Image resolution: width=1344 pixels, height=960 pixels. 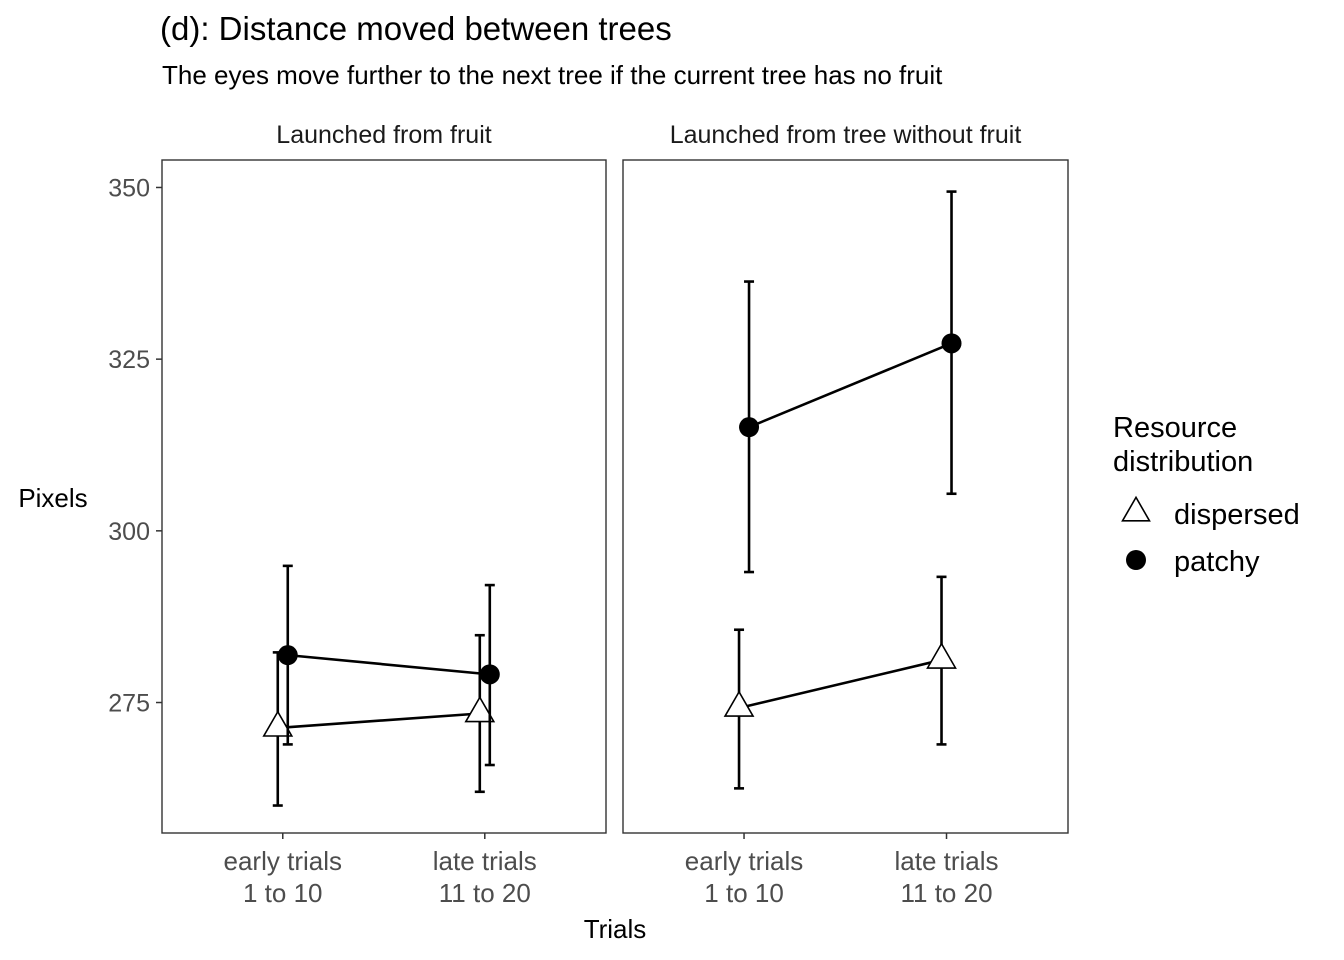 I want to click on y-tick-label: 300, so click(x=129, y=532).